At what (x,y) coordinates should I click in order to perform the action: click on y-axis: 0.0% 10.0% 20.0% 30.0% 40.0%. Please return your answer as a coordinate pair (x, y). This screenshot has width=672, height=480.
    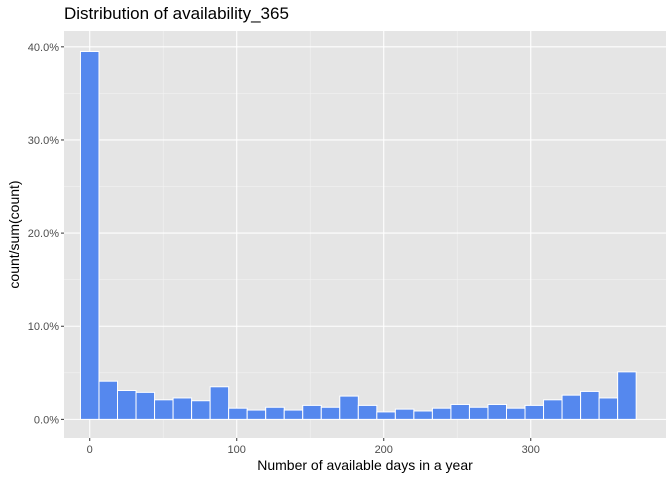
    Looking at the image, I should click on (46, 234).